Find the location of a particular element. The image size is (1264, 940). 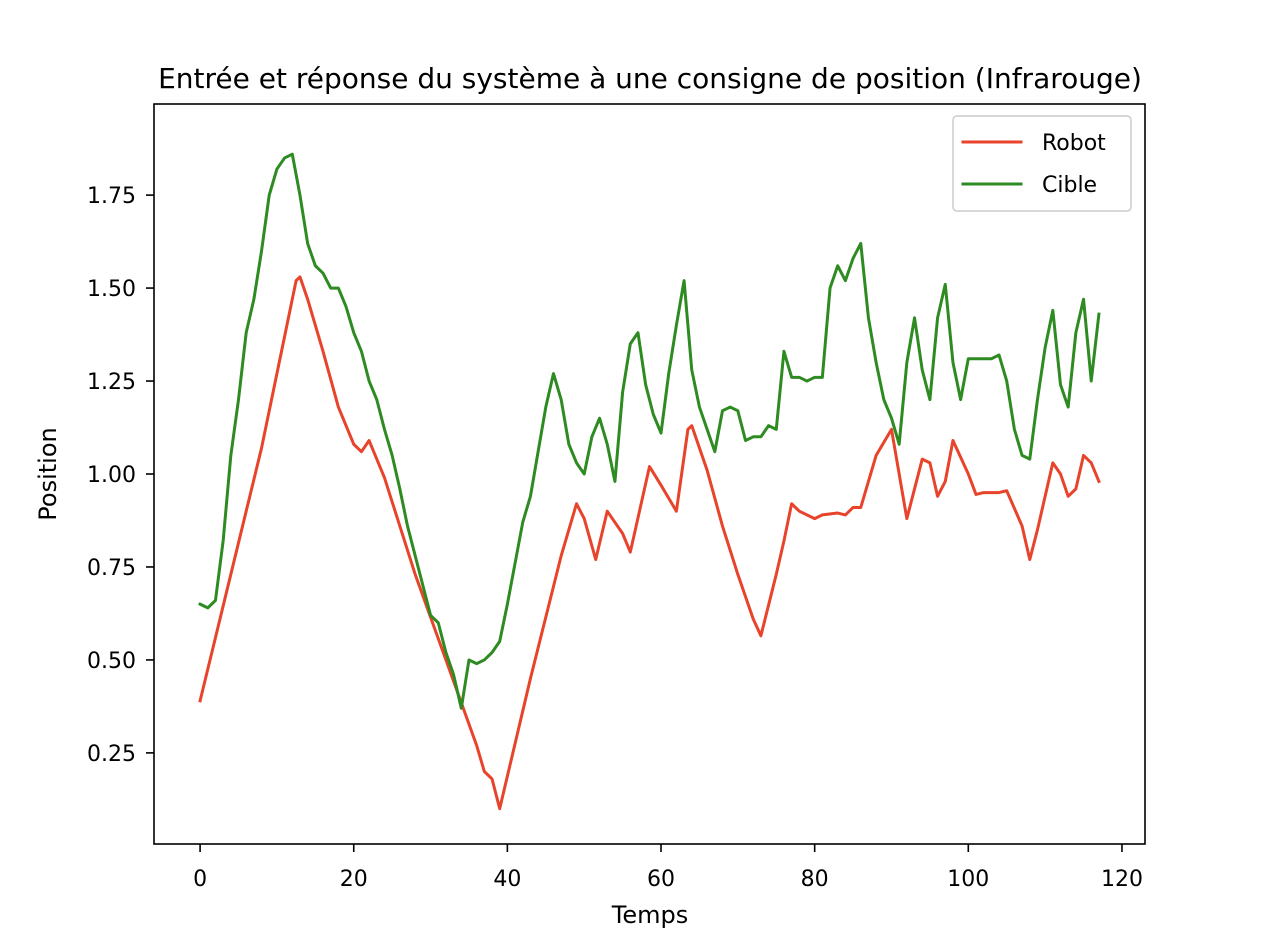

y-tick-label: 0.25 is located at coordinates (111, 754).